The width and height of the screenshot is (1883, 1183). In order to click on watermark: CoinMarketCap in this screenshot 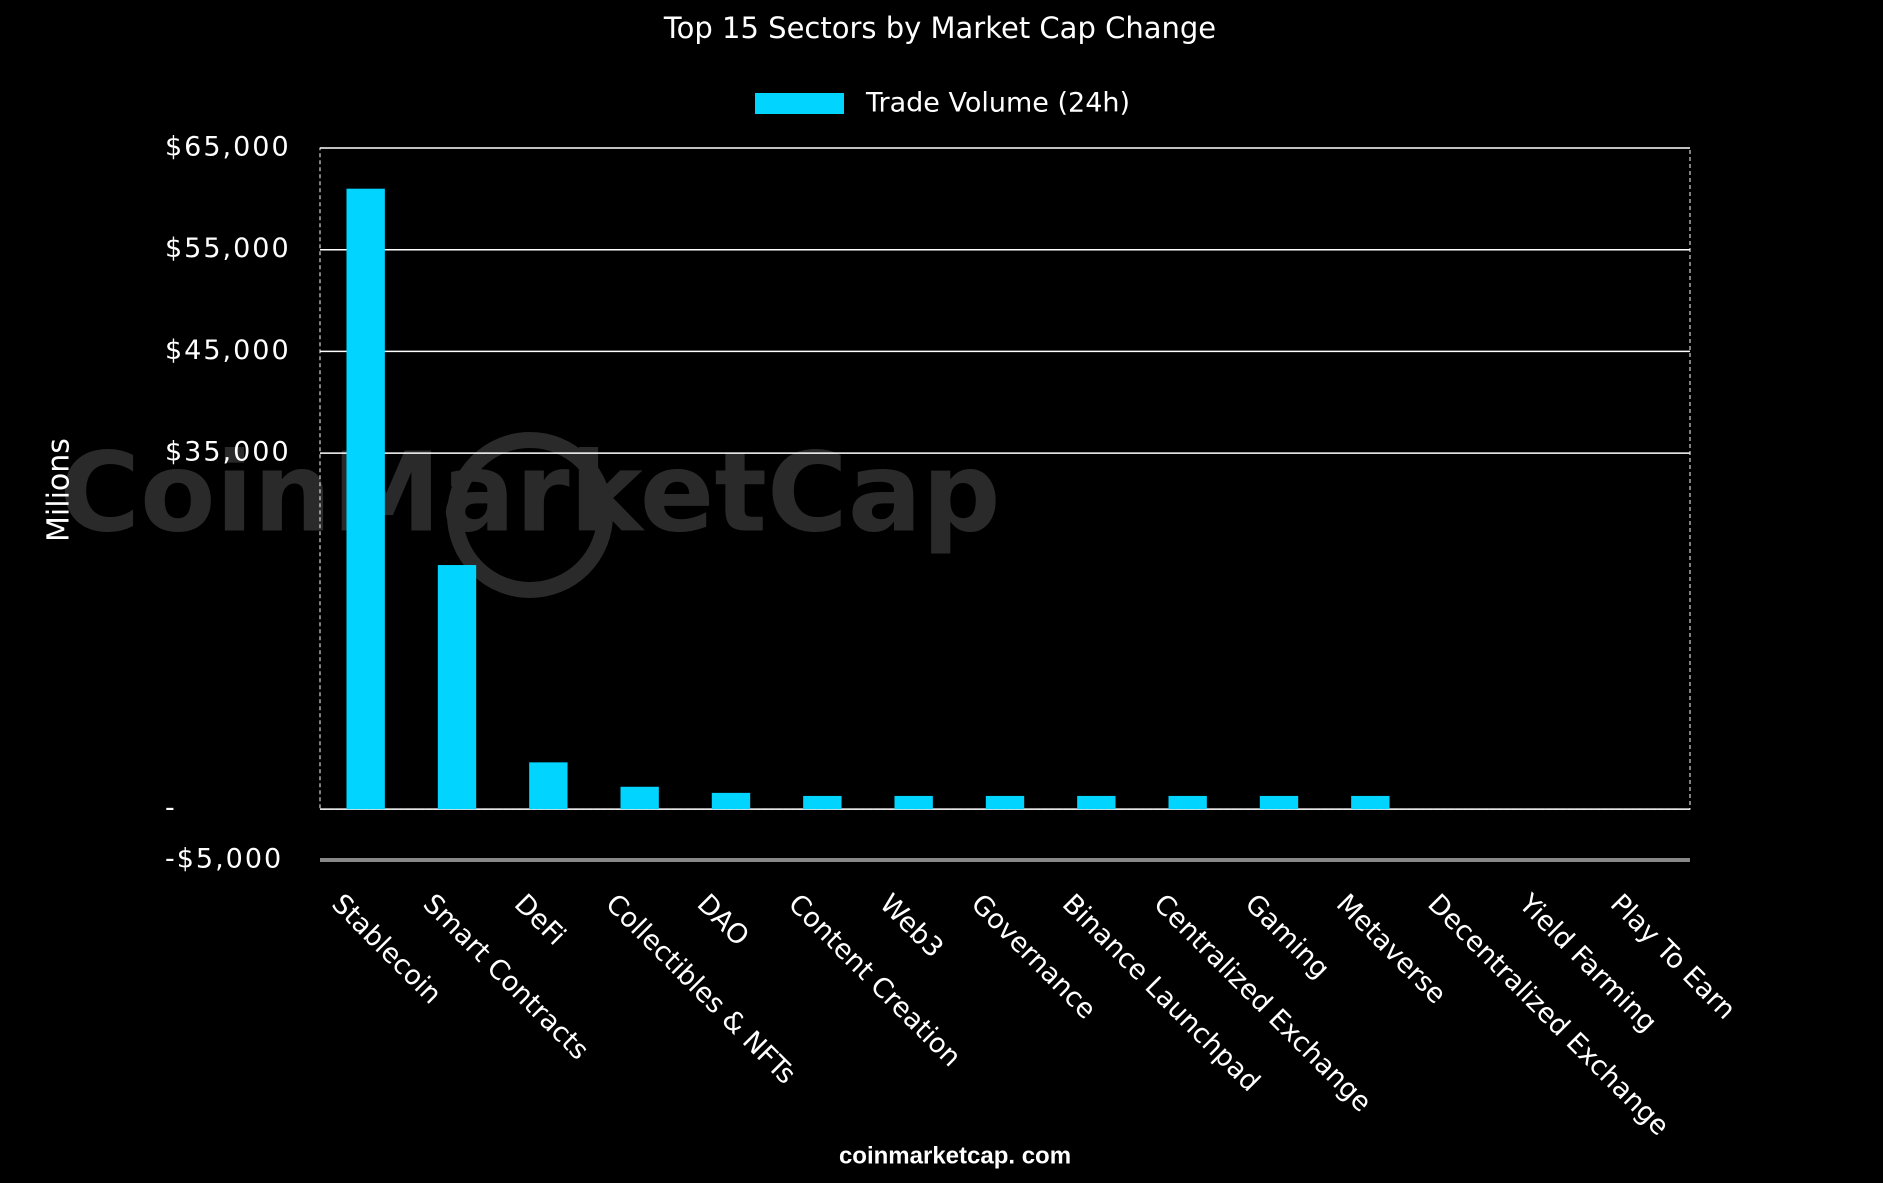, I will do `click(529, 492)`.